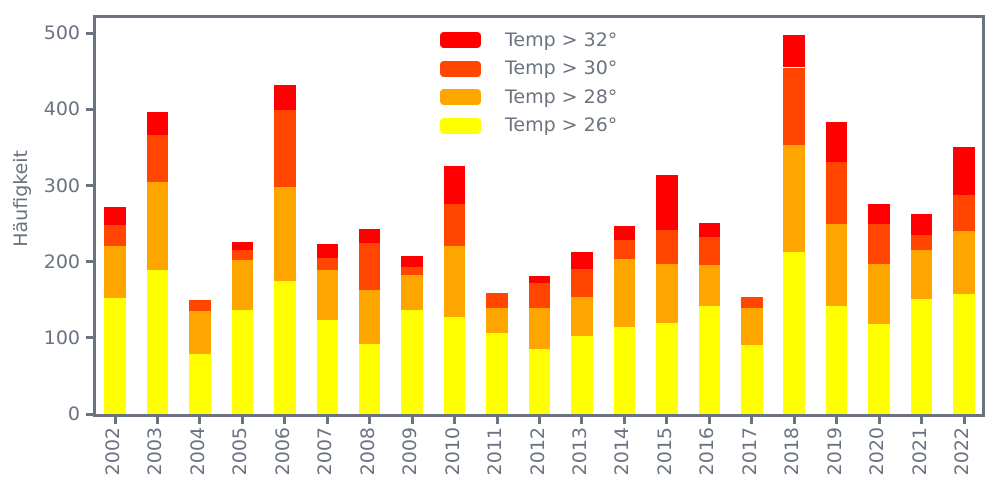  What do you see at coordinates (561, 39) in the screenshot?
I see `legend-label: Temp > 32°` at bounding box center [561, 39].